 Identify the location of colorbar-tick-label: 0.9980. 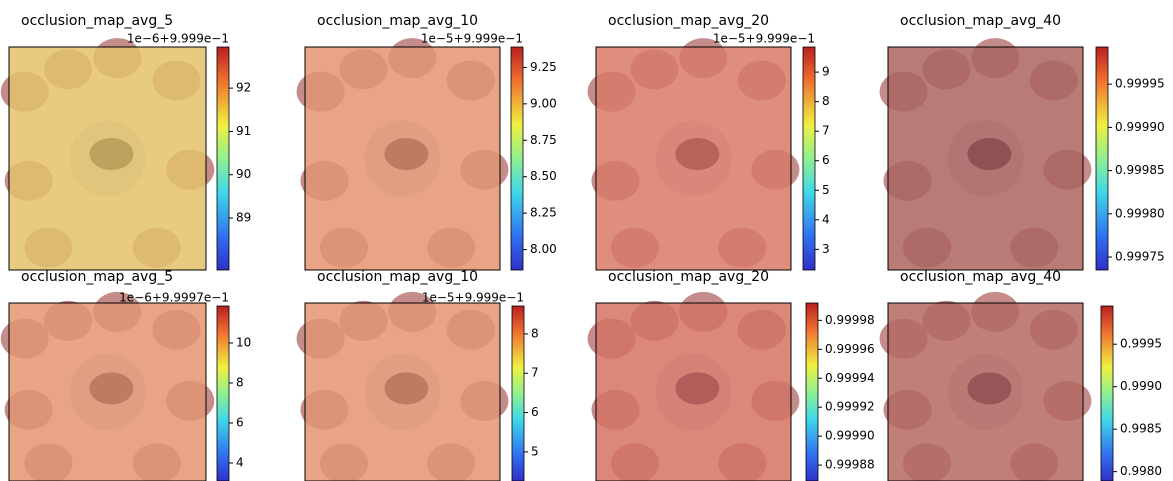
(1141, 471).